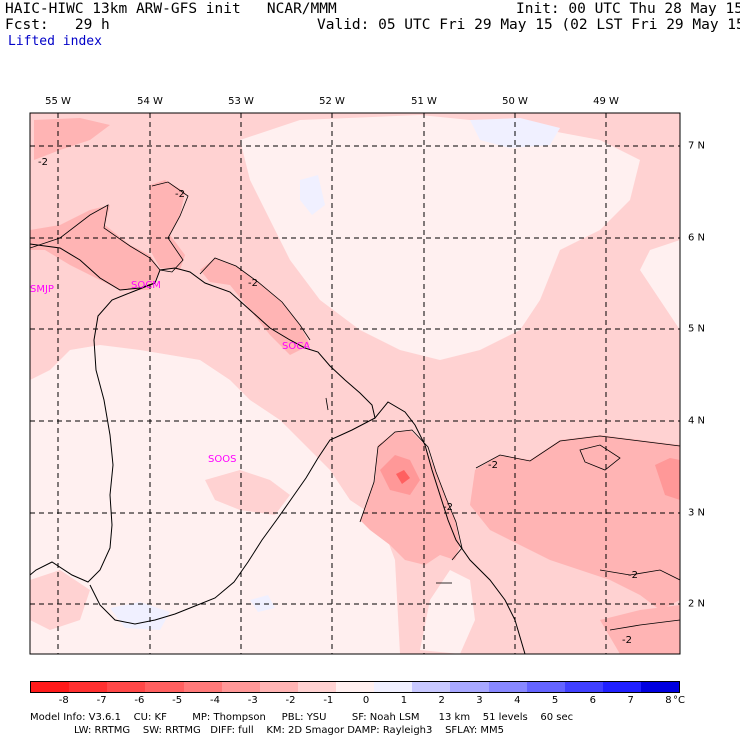 This screenshot has height=740, width=740. Describe the element at coordinates (332, 101) in the screenshot. I see `lon-label: 52 W` at that location.